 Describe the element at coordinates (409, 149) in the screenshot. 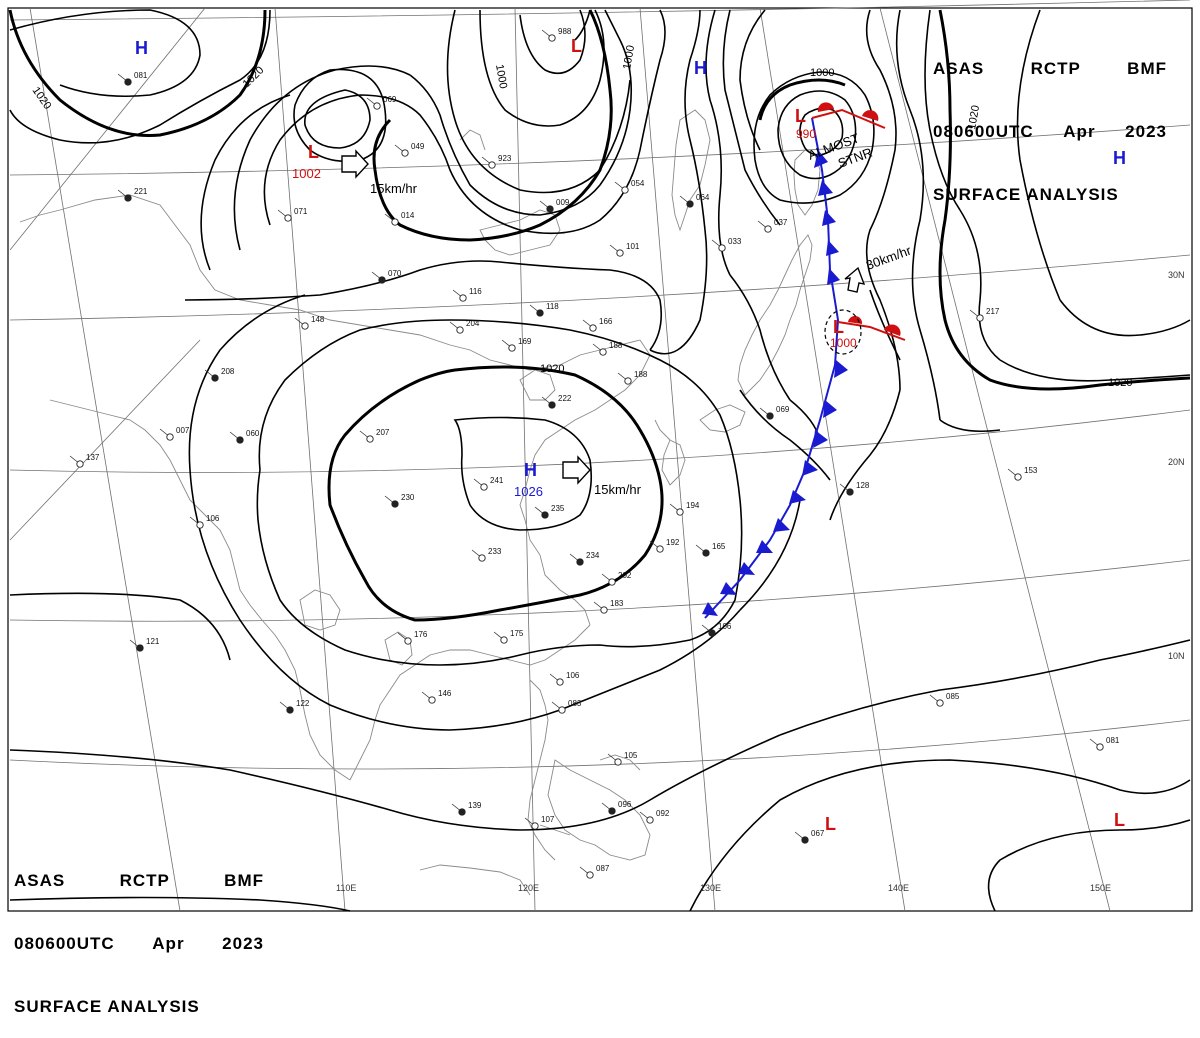

I see `station-plot: 049` at that location.